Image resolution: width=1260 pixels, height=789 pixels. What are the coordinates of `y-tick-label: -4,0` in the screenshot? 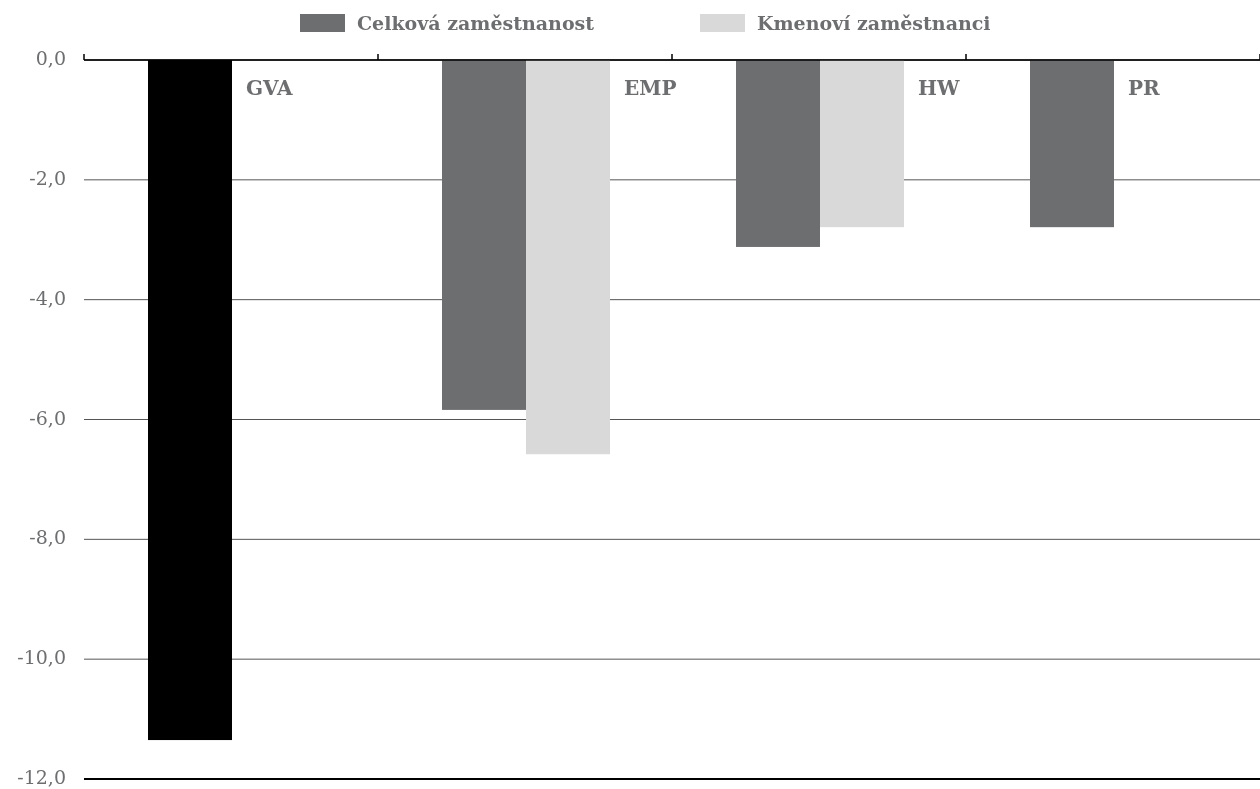 It's located at (47, 297).